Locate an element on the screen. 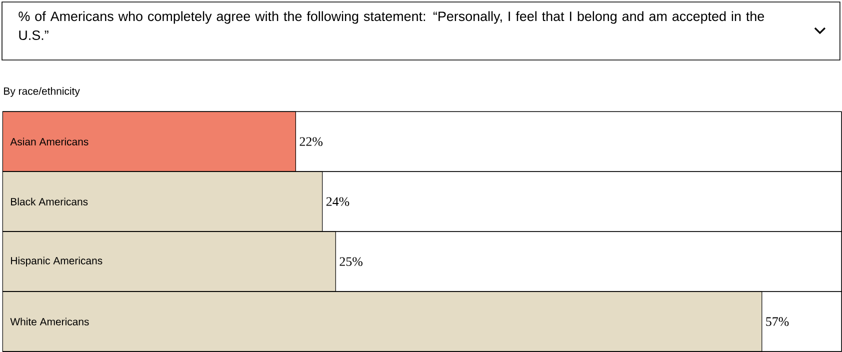 The width and height of the screenshot is (842, 352). y-tick-label: Hispanic Americans is located at coordinates (56, 261).